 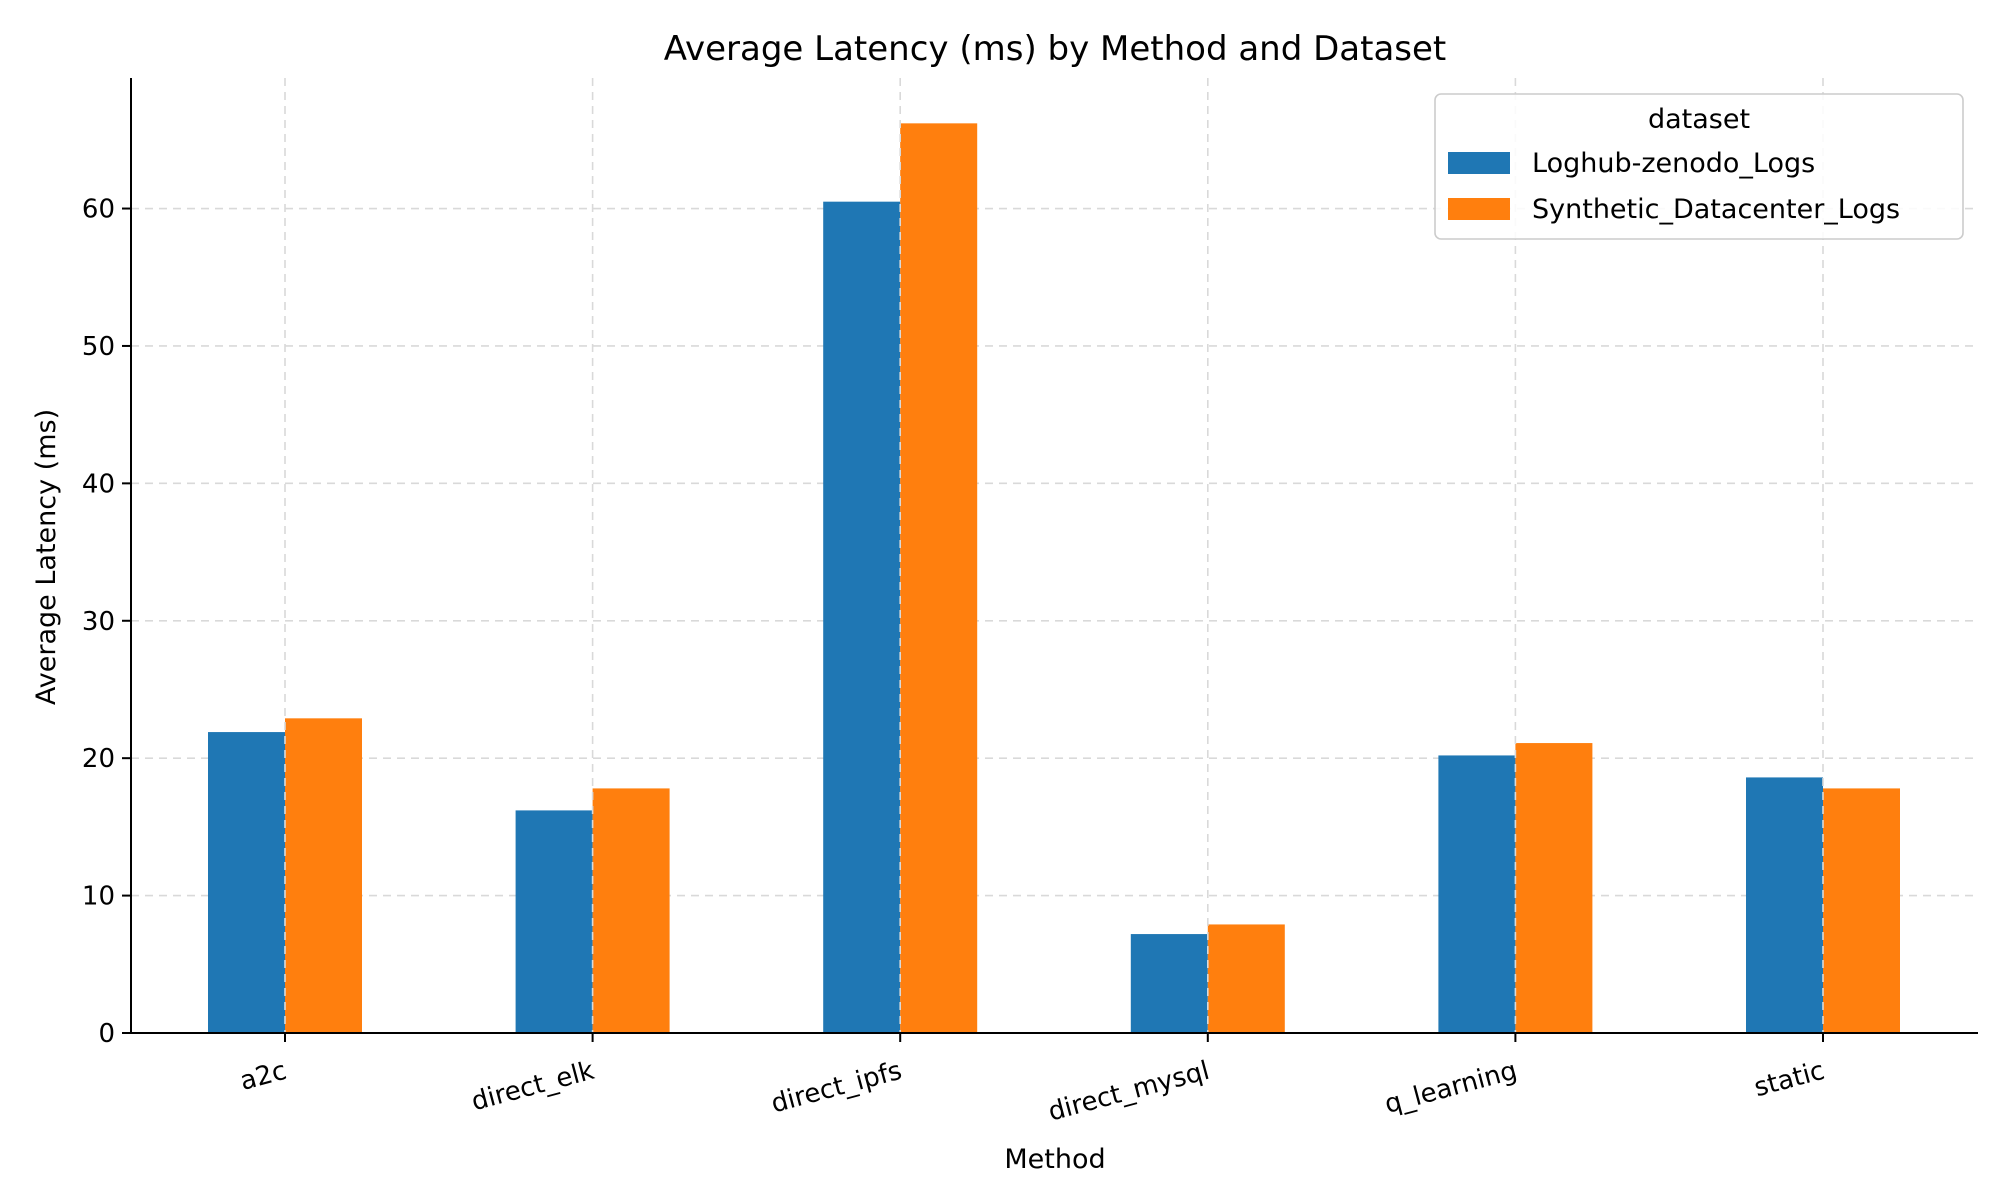 I want to click on y-tick-label: 40, so click(x=98, y=484).